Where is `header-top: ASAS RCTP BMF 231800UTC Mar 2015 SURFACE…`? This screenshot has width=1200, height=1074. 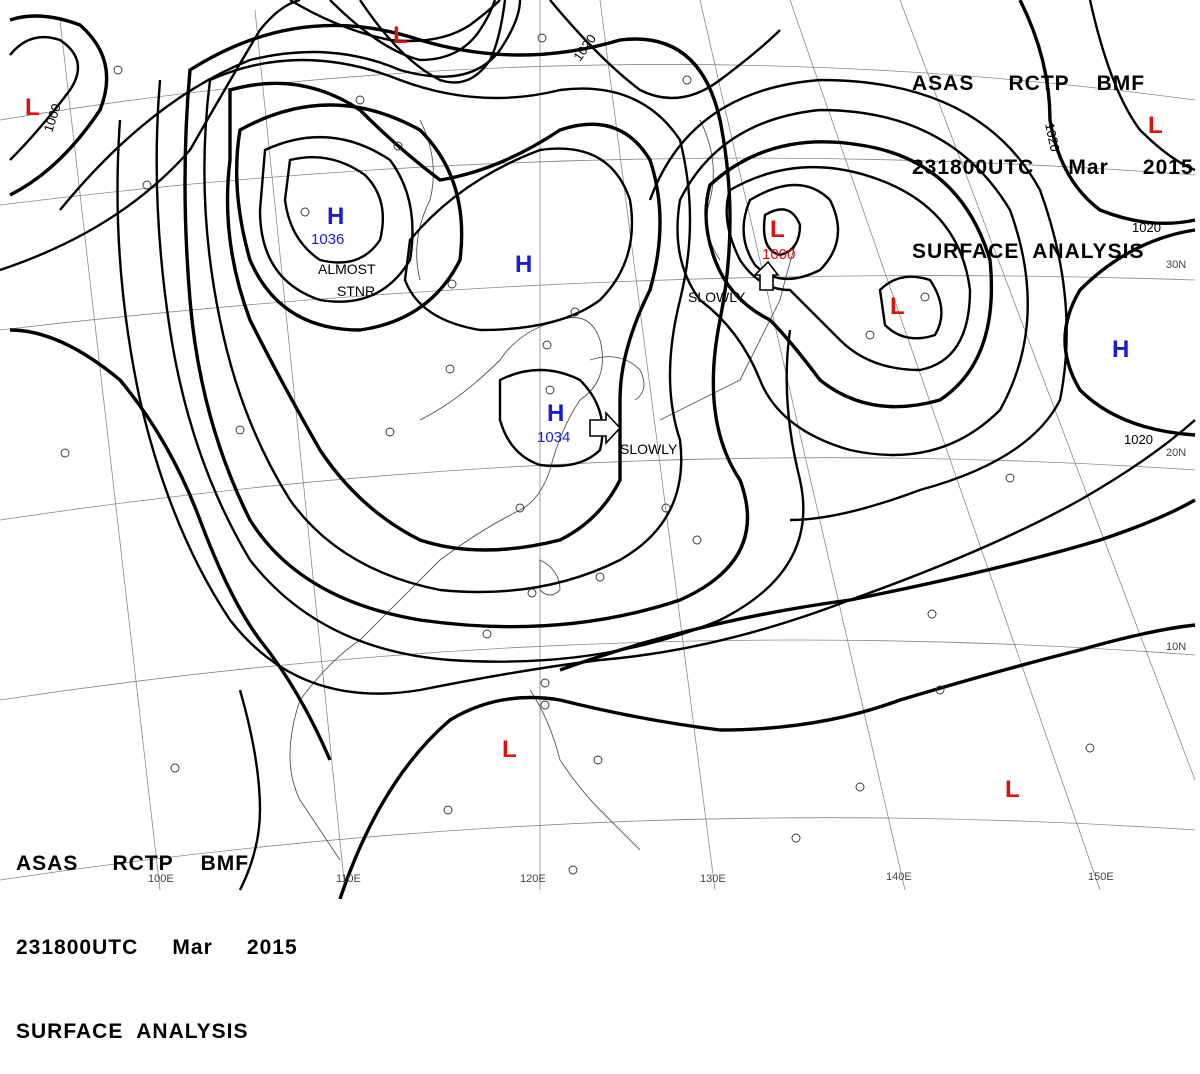
header-top: ASAS RCTP BMF 231800UTC Mar 2015 SURFACE… is located at coordinates (1053, 154).